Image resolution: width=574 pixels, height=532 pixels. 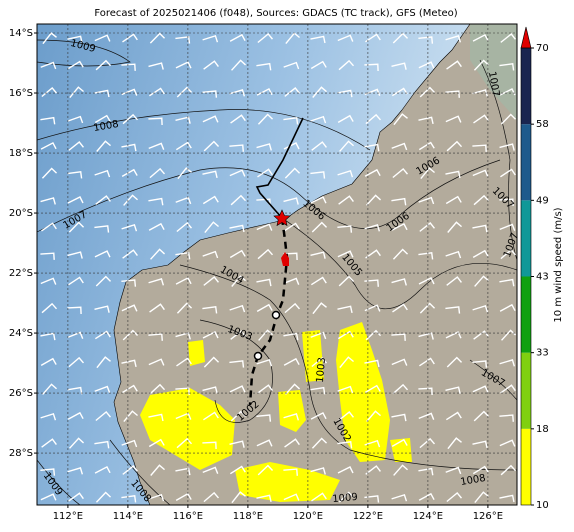 What do you see at coordinates (473, 480) in the screenshot?
I see `isobar-label: 1008` at bounding box center [473, 480].